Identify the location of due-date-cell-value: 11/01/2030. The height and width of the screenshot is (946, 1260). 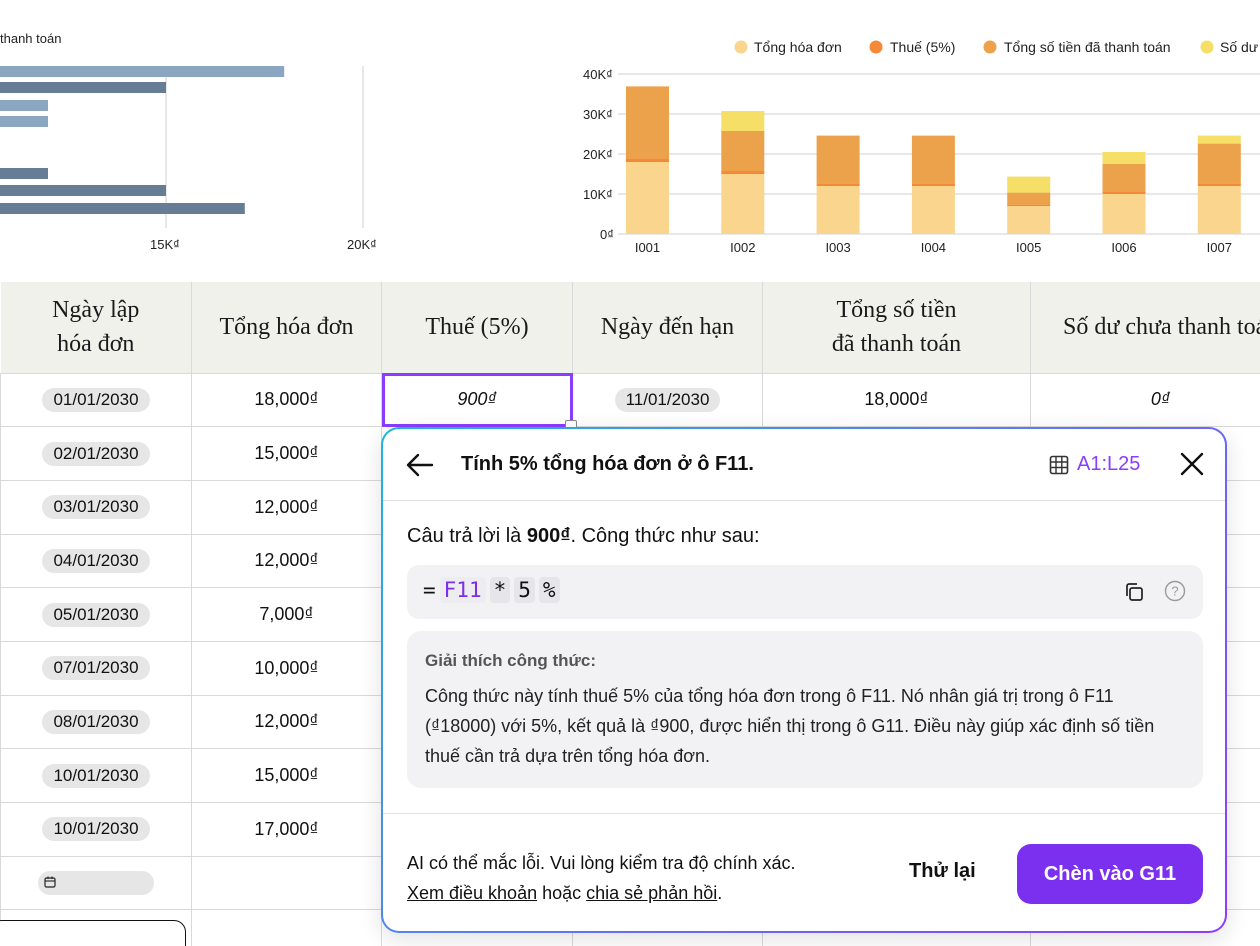
(667, 399).